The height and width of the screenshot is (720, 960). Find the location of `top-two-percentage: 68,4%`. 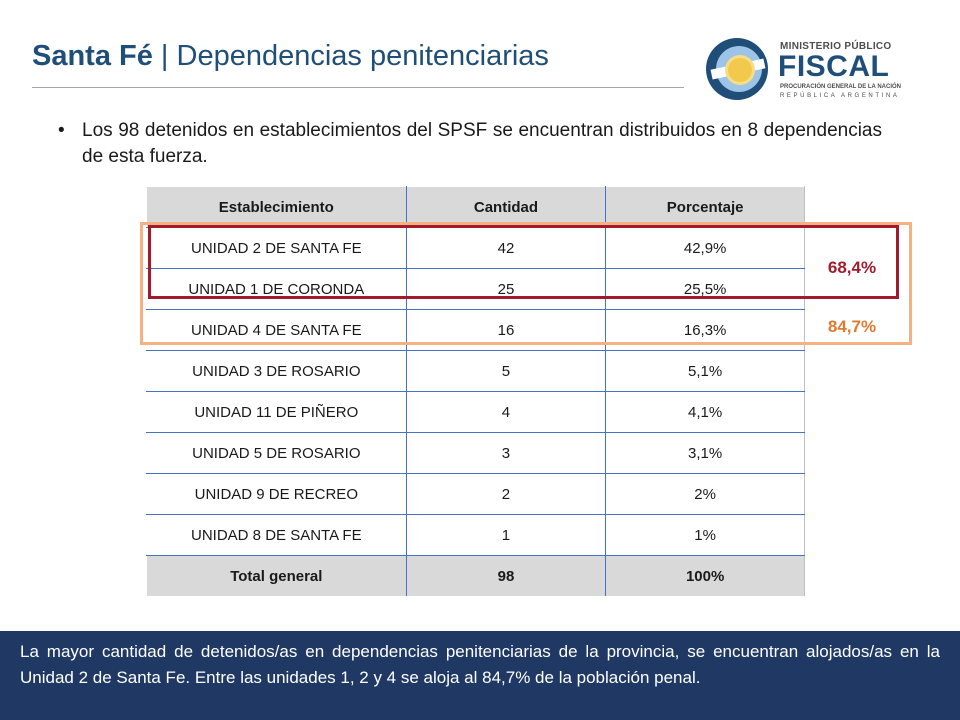

top-two-percentage: 68,4% is located at coordinates (852, 267).